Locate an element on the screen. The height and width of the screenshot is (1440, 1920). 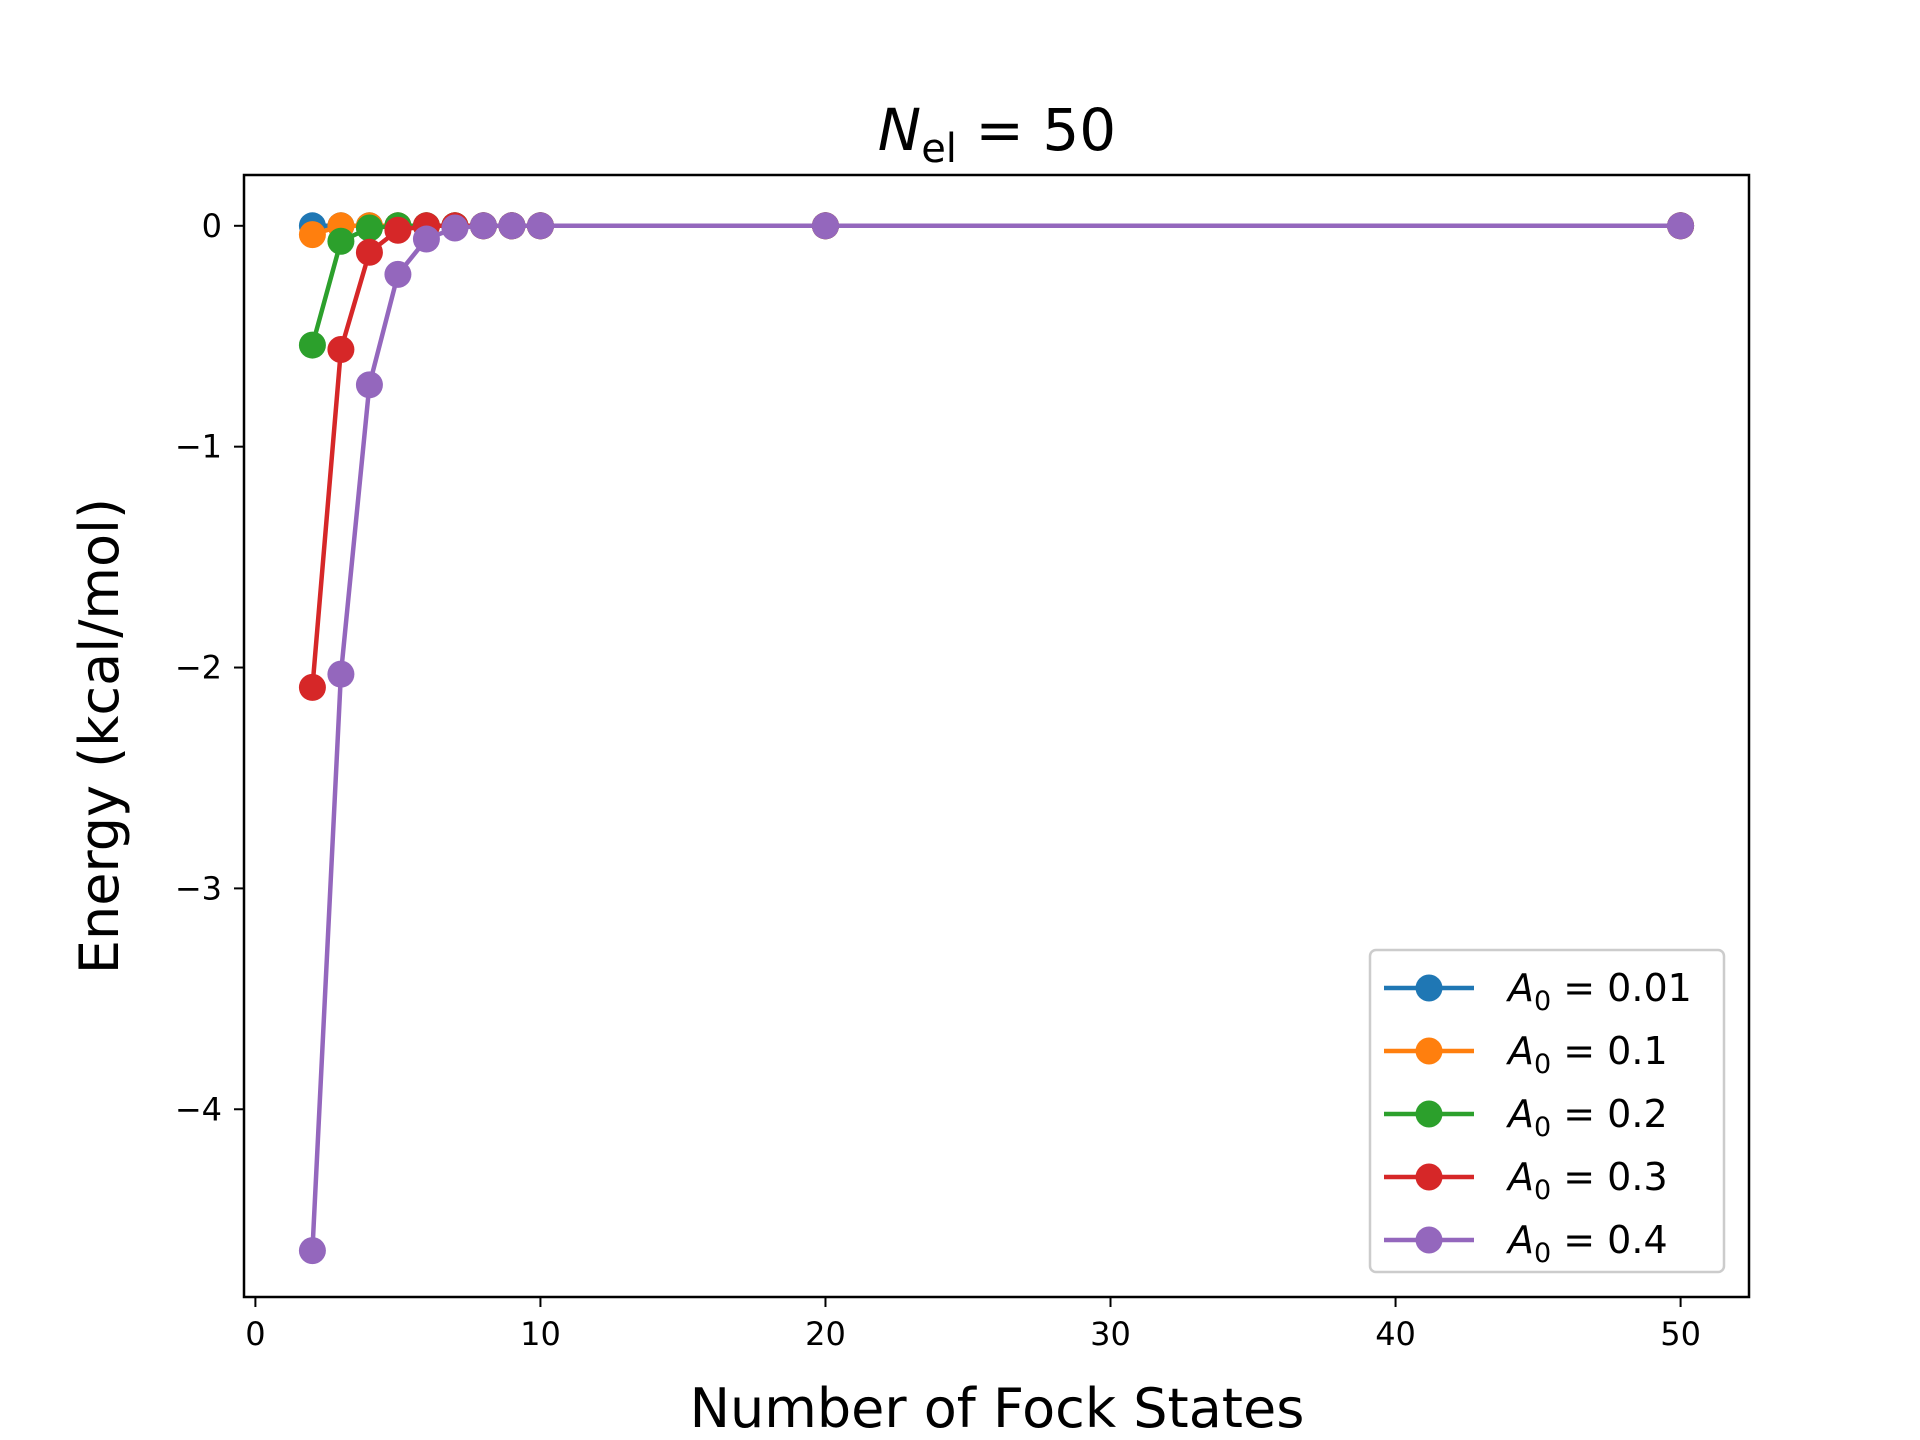
series-line is located at coordinates (995, 284).